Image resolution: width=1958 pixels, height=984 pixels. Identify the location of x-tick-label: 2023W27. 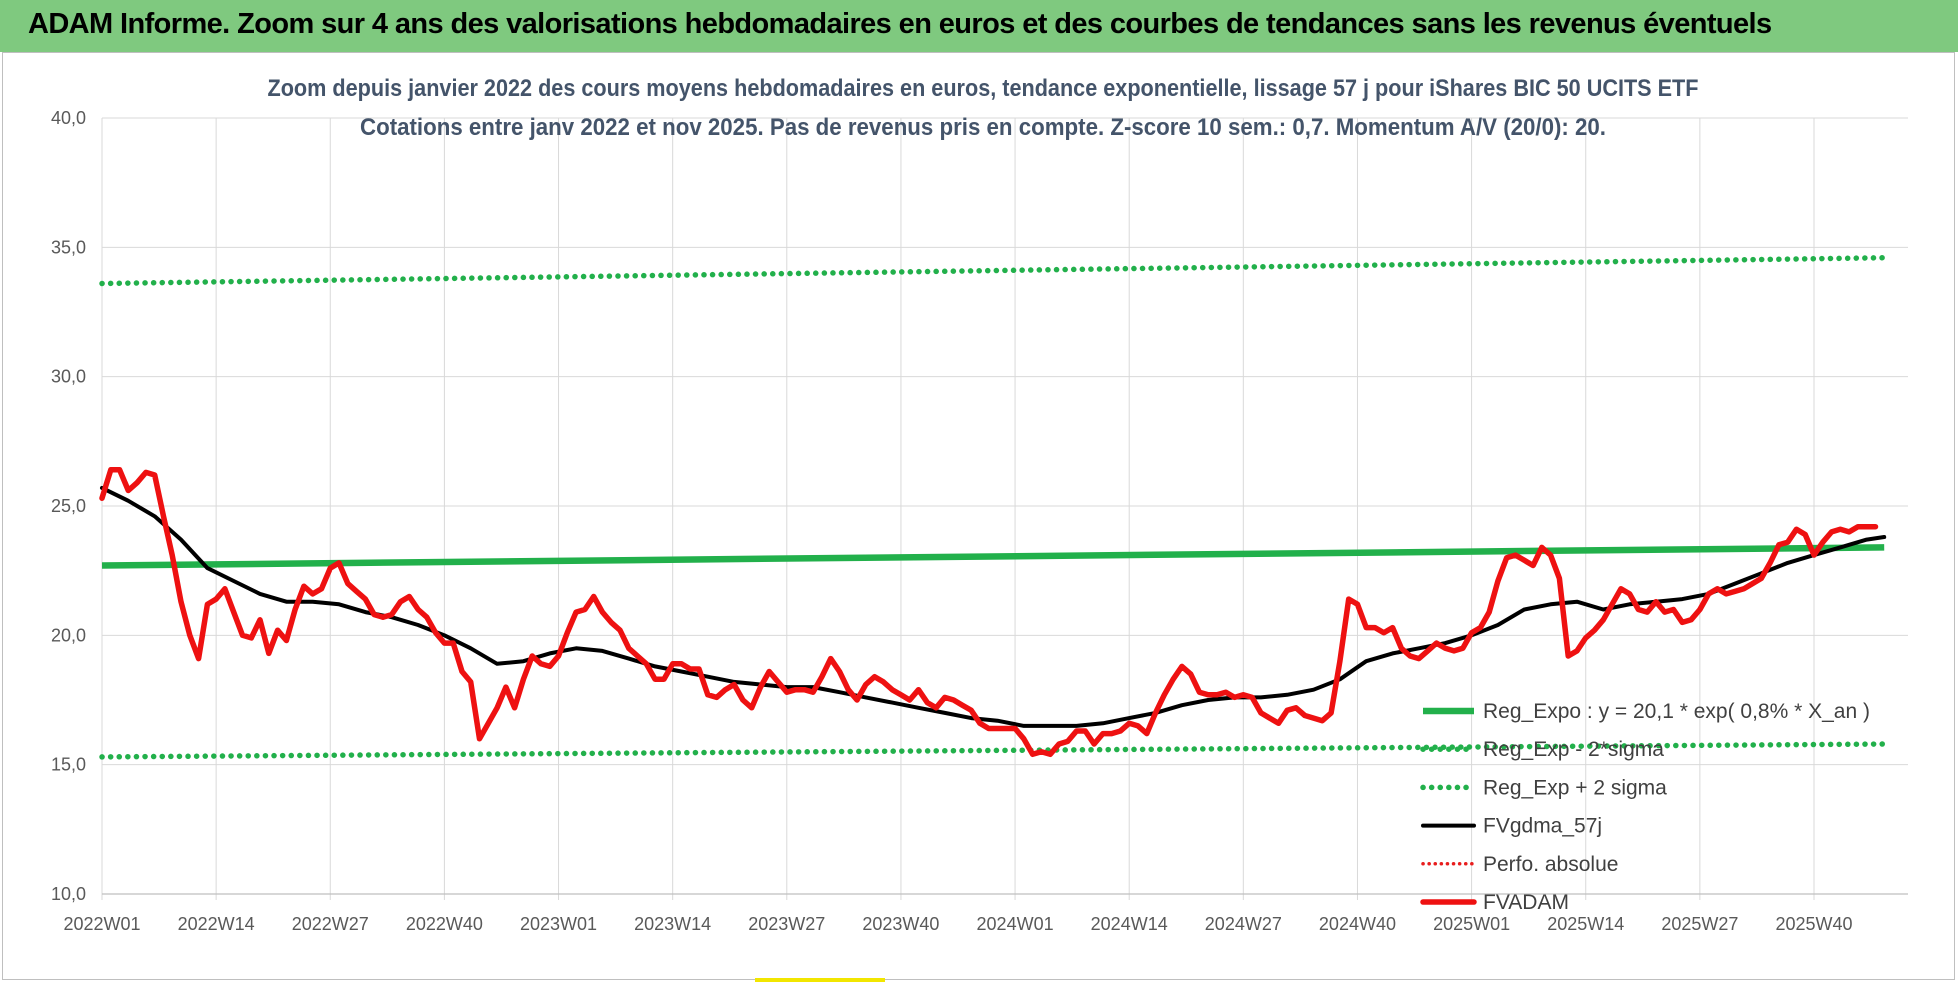
(786, 924).